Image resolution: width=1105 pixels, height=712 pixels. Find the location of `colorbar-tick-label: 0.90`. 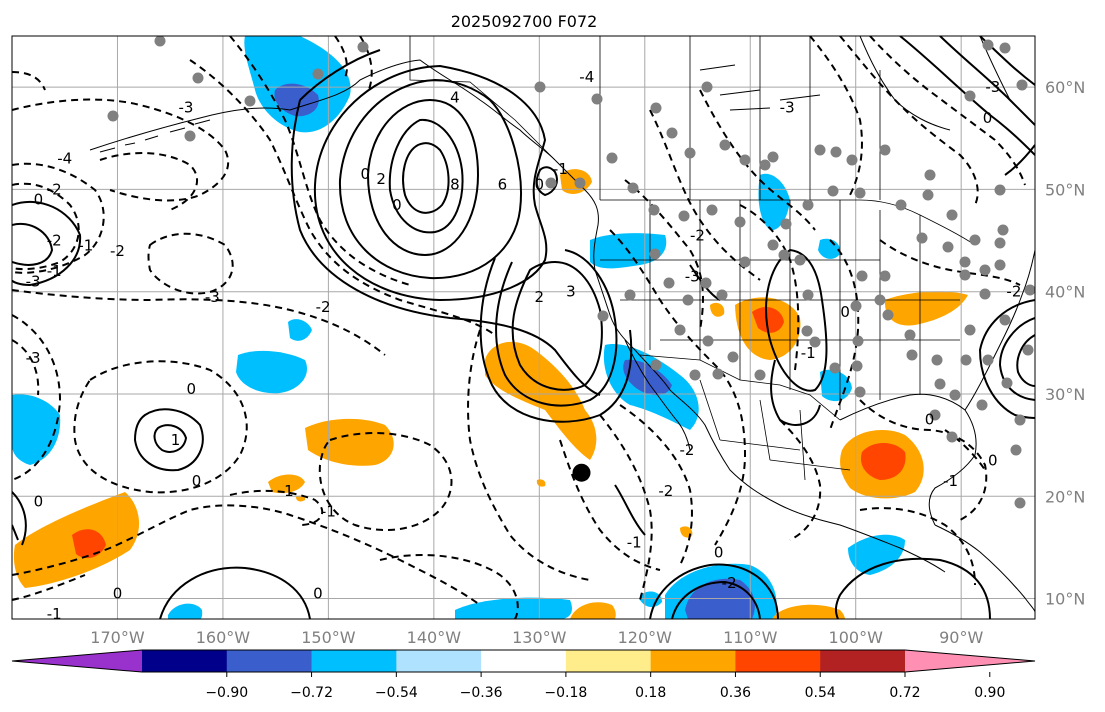

colorbar-tick-label: 0.90 is located at coordinates (989, 693).